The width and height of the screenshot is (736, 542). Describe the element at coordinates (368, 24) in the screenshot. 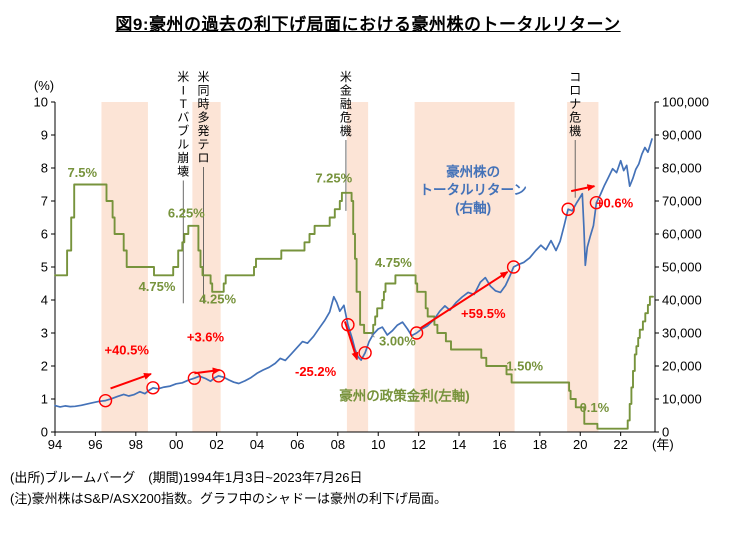

I see `figure-title: 図9:豪州の過去の利下げ局面における豪州株のトータルリターン` at that location.